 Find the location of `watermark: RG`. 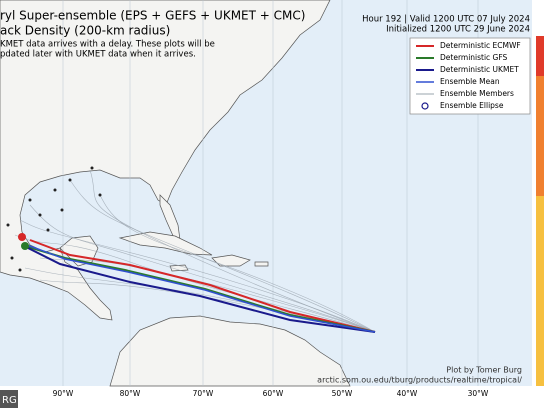

watermark: RG is located at coordinates (9, 400).